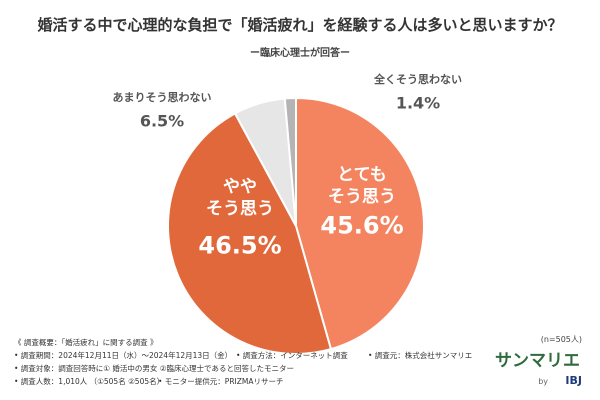 The image size is (600, 400). What do you see at coordinates (86, 342) in the screenshot?
I see `footer-heading: 《 調査概要：「婚活疲れ」に関する調査 》` at bounding box center [86, 342].